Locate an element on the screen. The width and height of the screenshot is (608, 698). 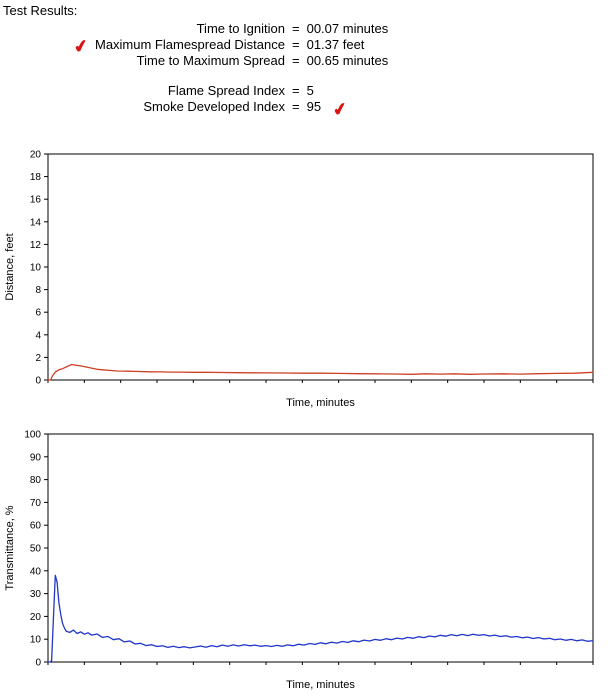
svg-text: 8 is located at coordinates (38, 290).